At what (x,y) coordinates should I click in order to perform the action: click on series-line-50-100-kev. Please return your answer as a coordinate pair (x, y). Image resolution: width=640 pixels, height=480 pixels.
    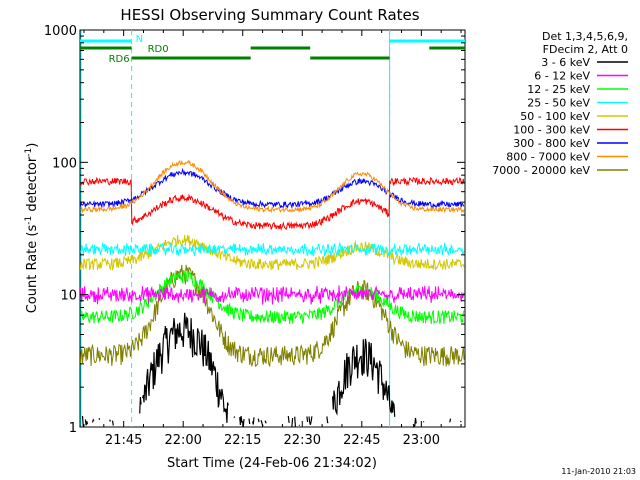
    Looking at the image, I should click on (272, 253).